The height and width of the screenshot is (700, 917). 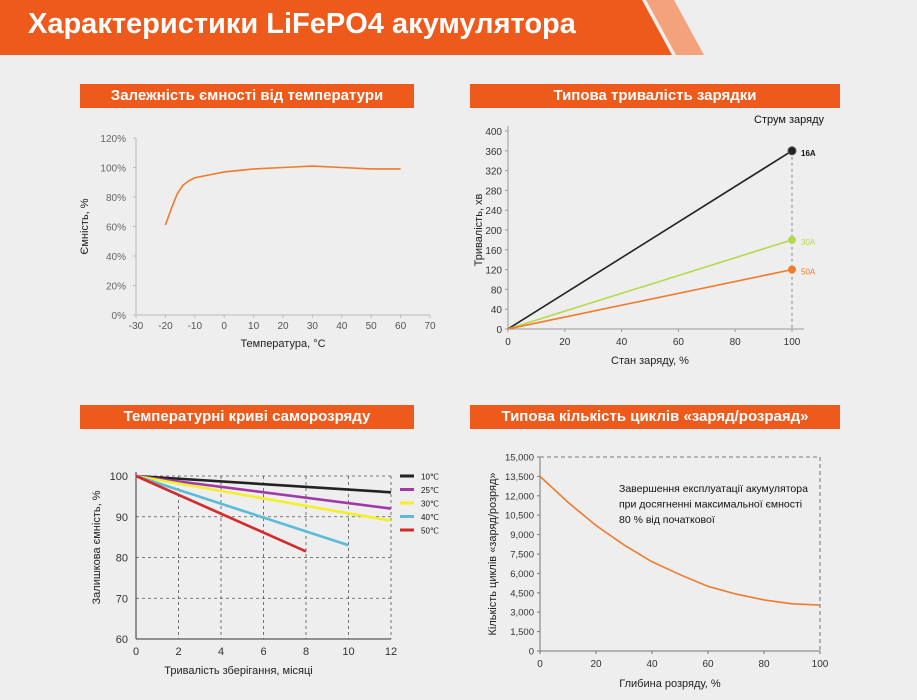 I want to click on y-tick-label: 360, so click(x=493, y=152).